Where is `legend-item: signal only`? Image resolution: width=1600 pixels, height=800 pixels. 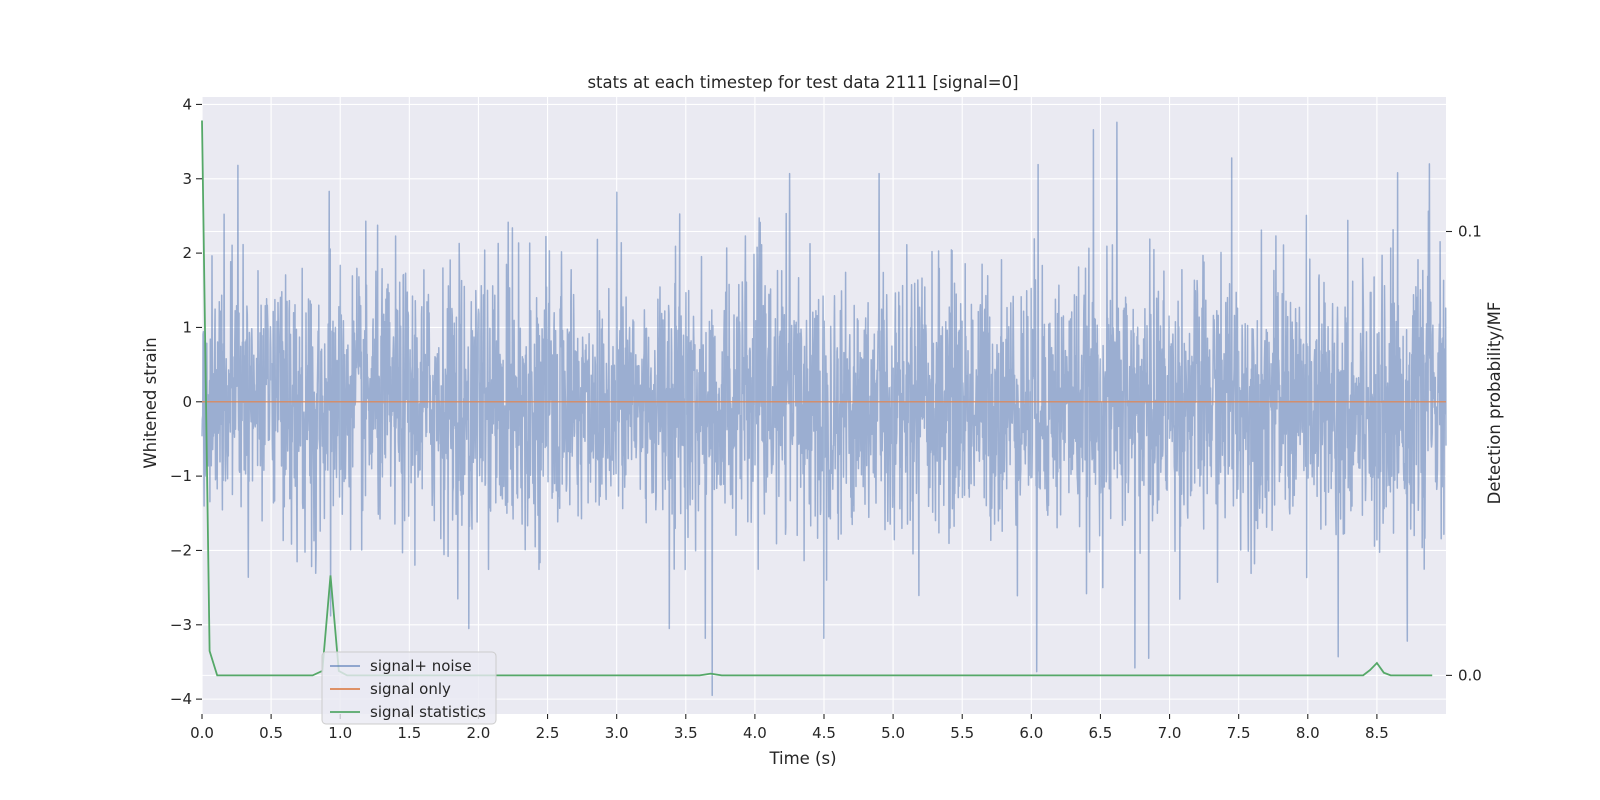
legend-item: signal only is located at coordinates (390, 689).